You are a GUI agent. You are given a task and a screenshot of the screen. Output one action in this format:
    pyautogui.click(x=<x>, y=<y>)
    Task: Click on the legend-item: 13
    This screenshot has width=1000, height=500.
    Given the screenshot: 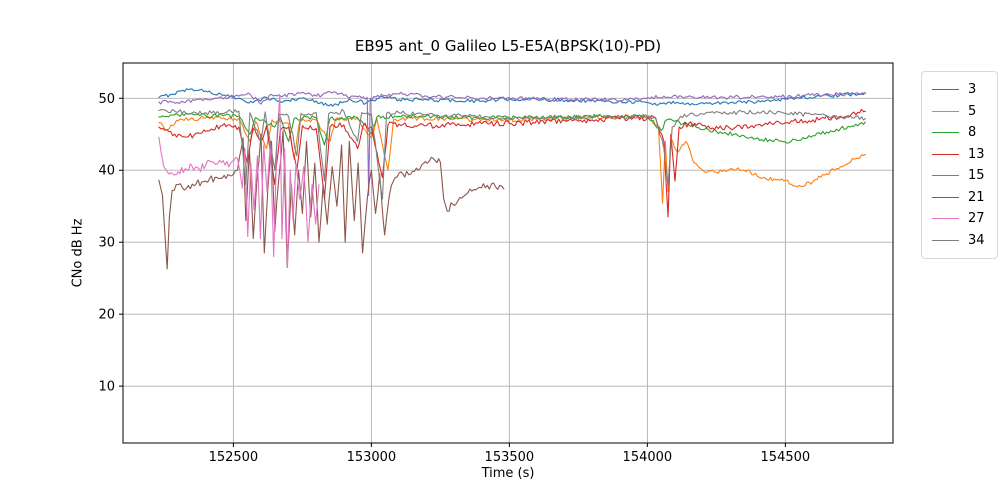 What is the action you would take?
    pyautogui.click(x=958, y=154)
    